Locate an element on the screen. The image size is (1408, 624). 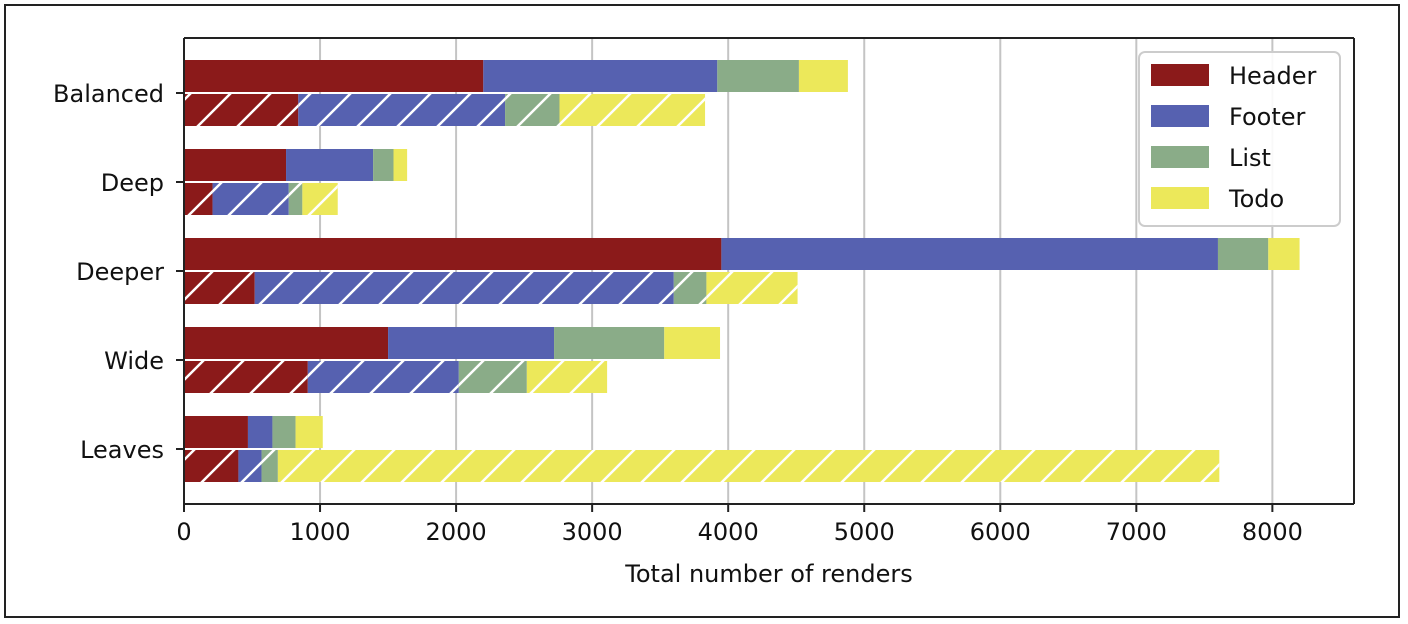
bar-hatch-leaves-header is located at coordinates (211, 466).